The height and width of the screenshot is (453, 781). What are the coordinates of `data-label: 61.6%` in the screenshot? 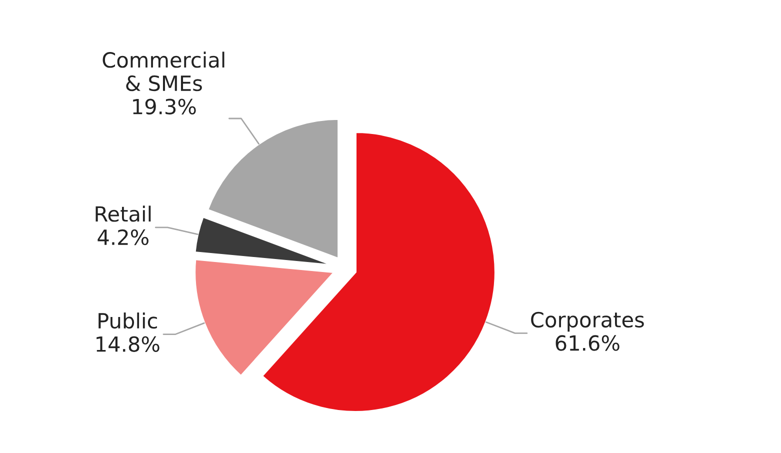 It's located at (588, 343).